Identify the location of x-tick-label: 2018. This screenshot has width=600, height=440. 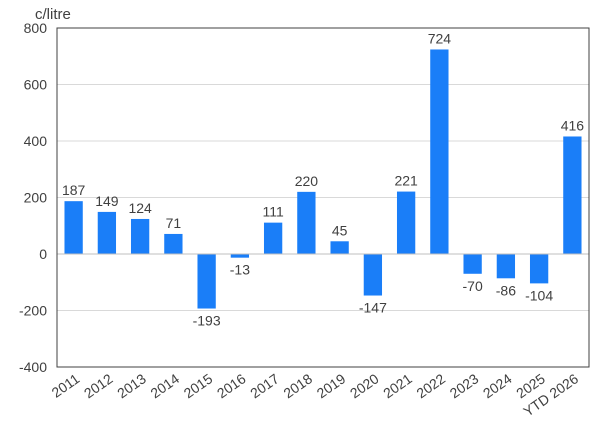
(297, 385).